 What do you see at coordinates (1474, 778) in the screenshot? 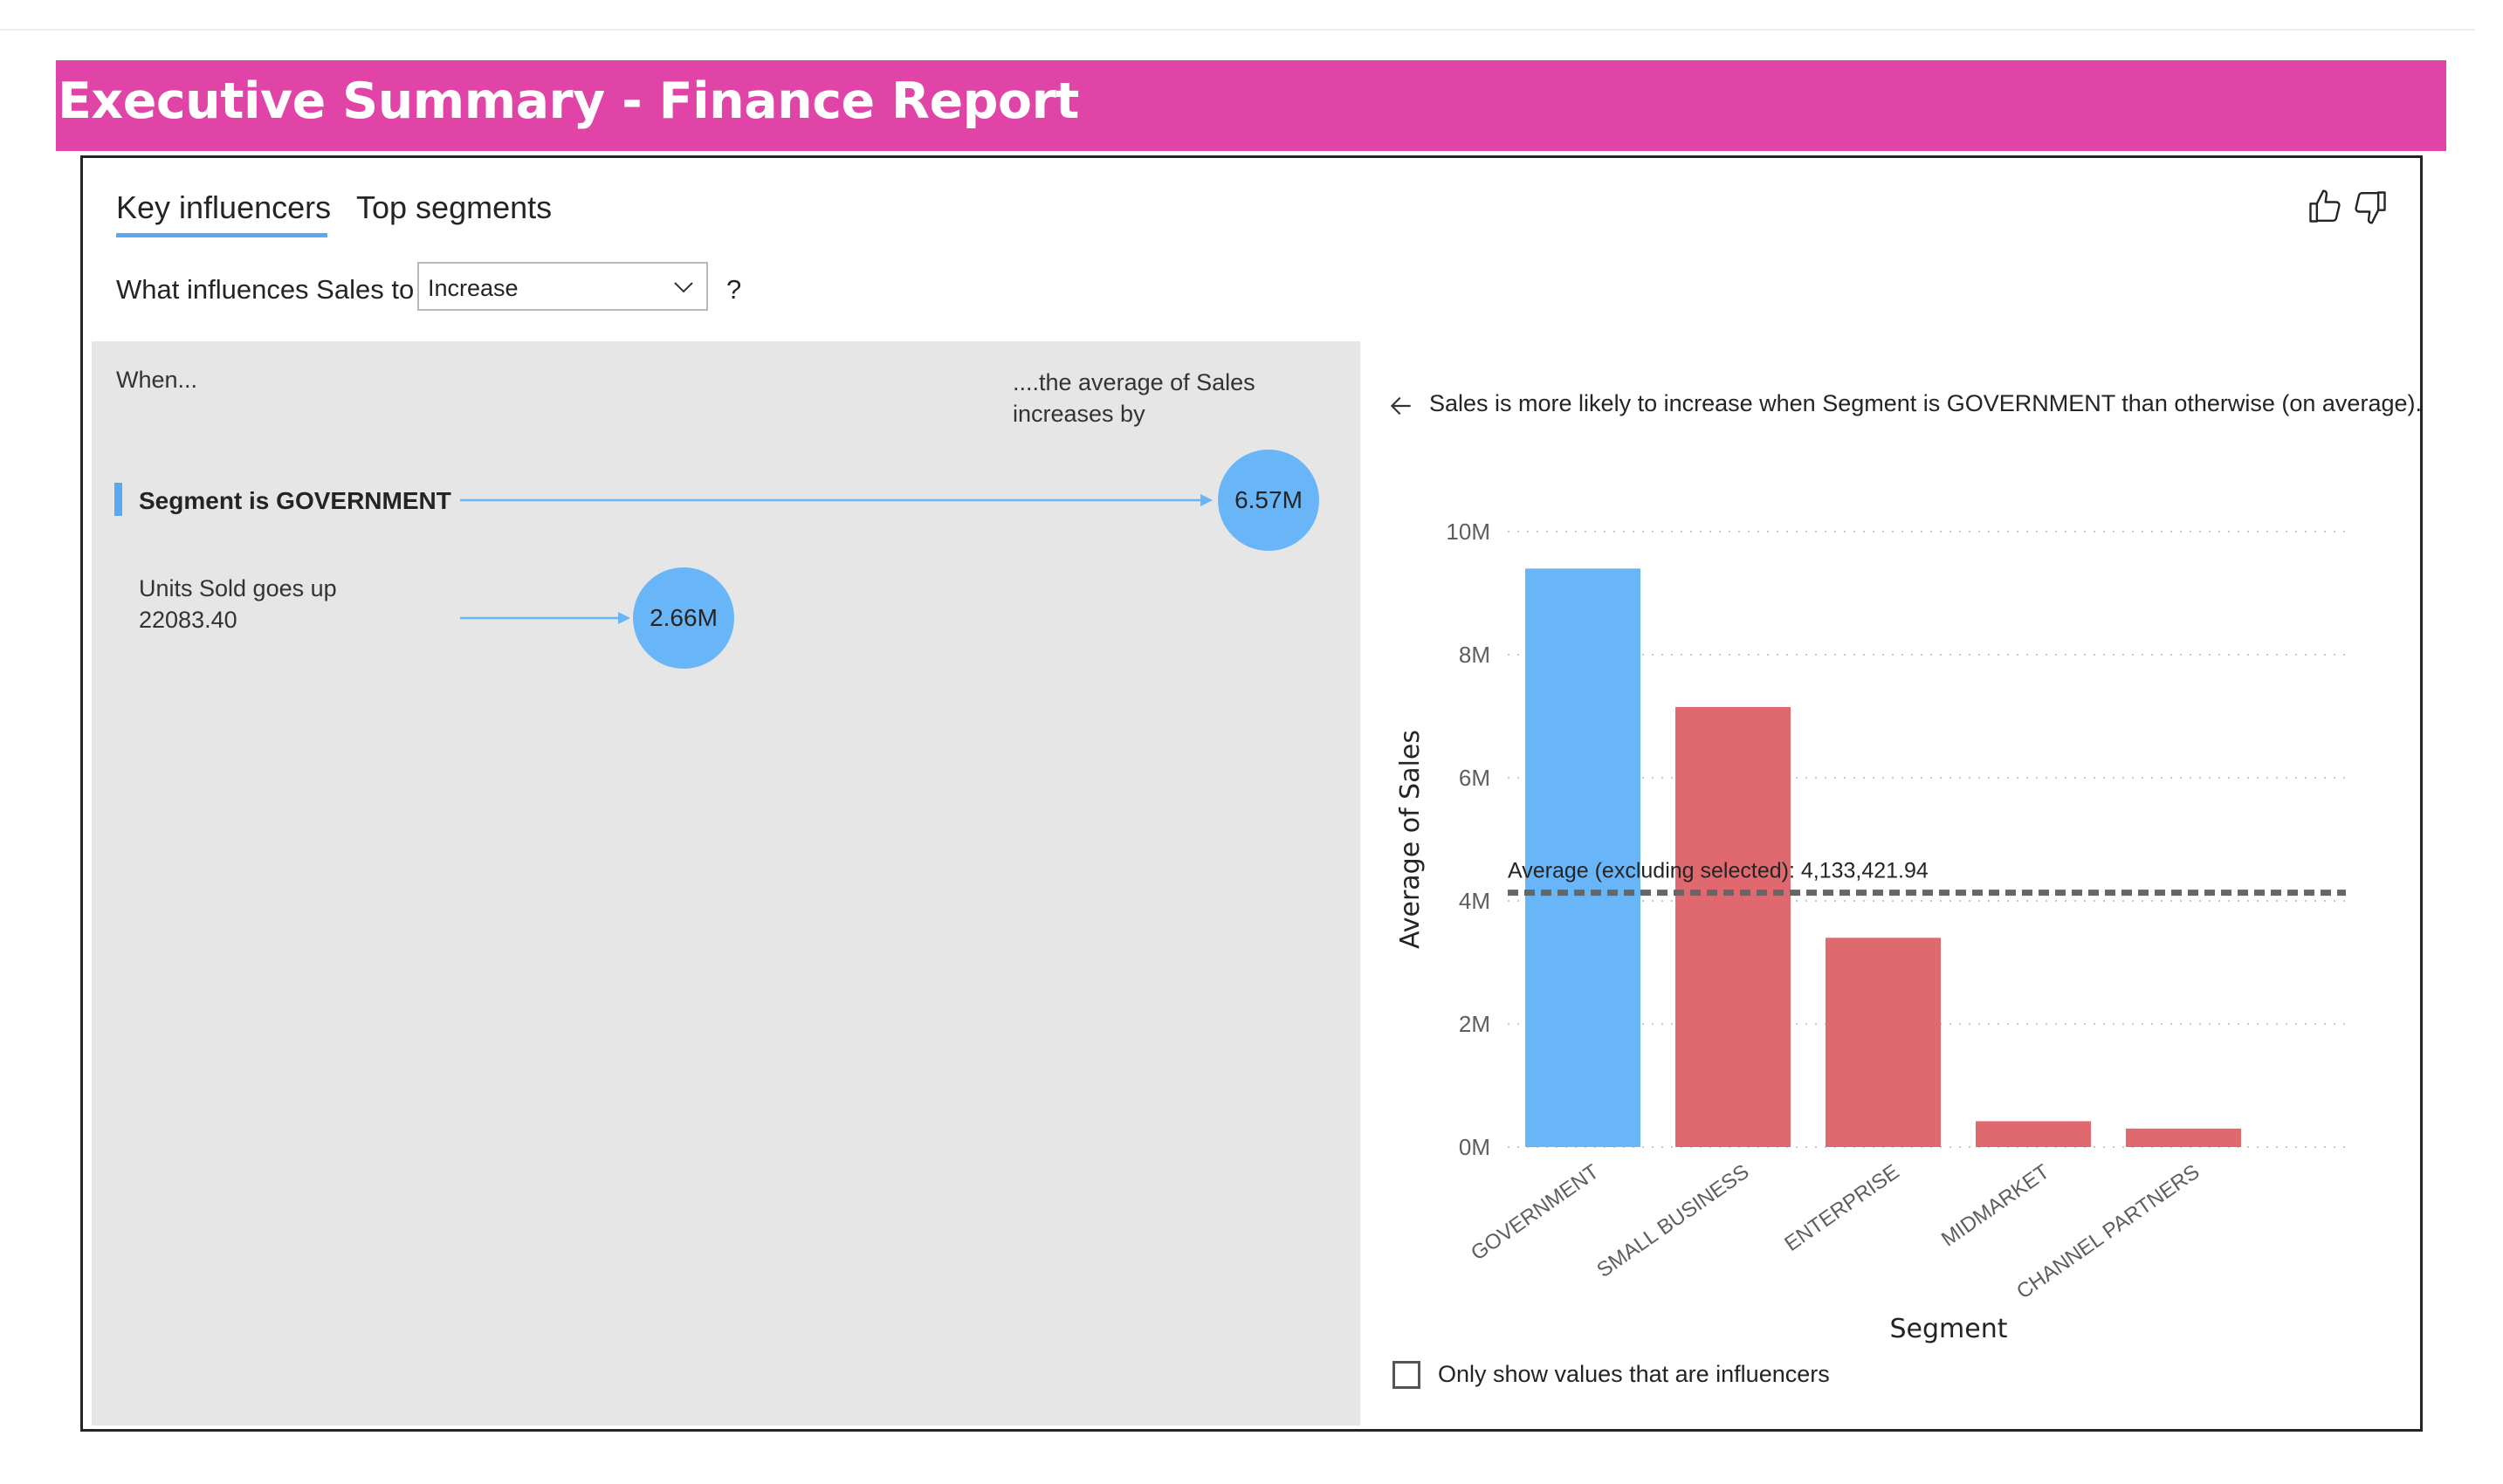
I see `y-tick-label: 6M` at bounding box center [1474, 778].